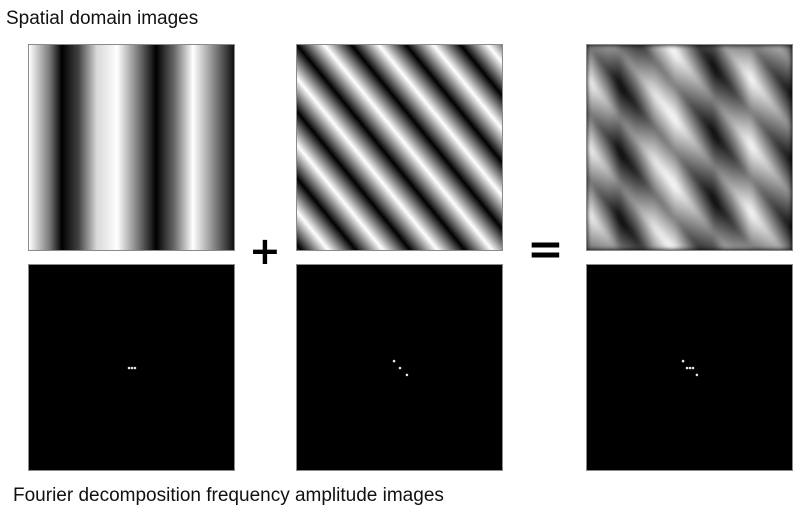 The height and width of the screenshot is (511, 807). I want to click on equals-operator: =, so click(545, 249).